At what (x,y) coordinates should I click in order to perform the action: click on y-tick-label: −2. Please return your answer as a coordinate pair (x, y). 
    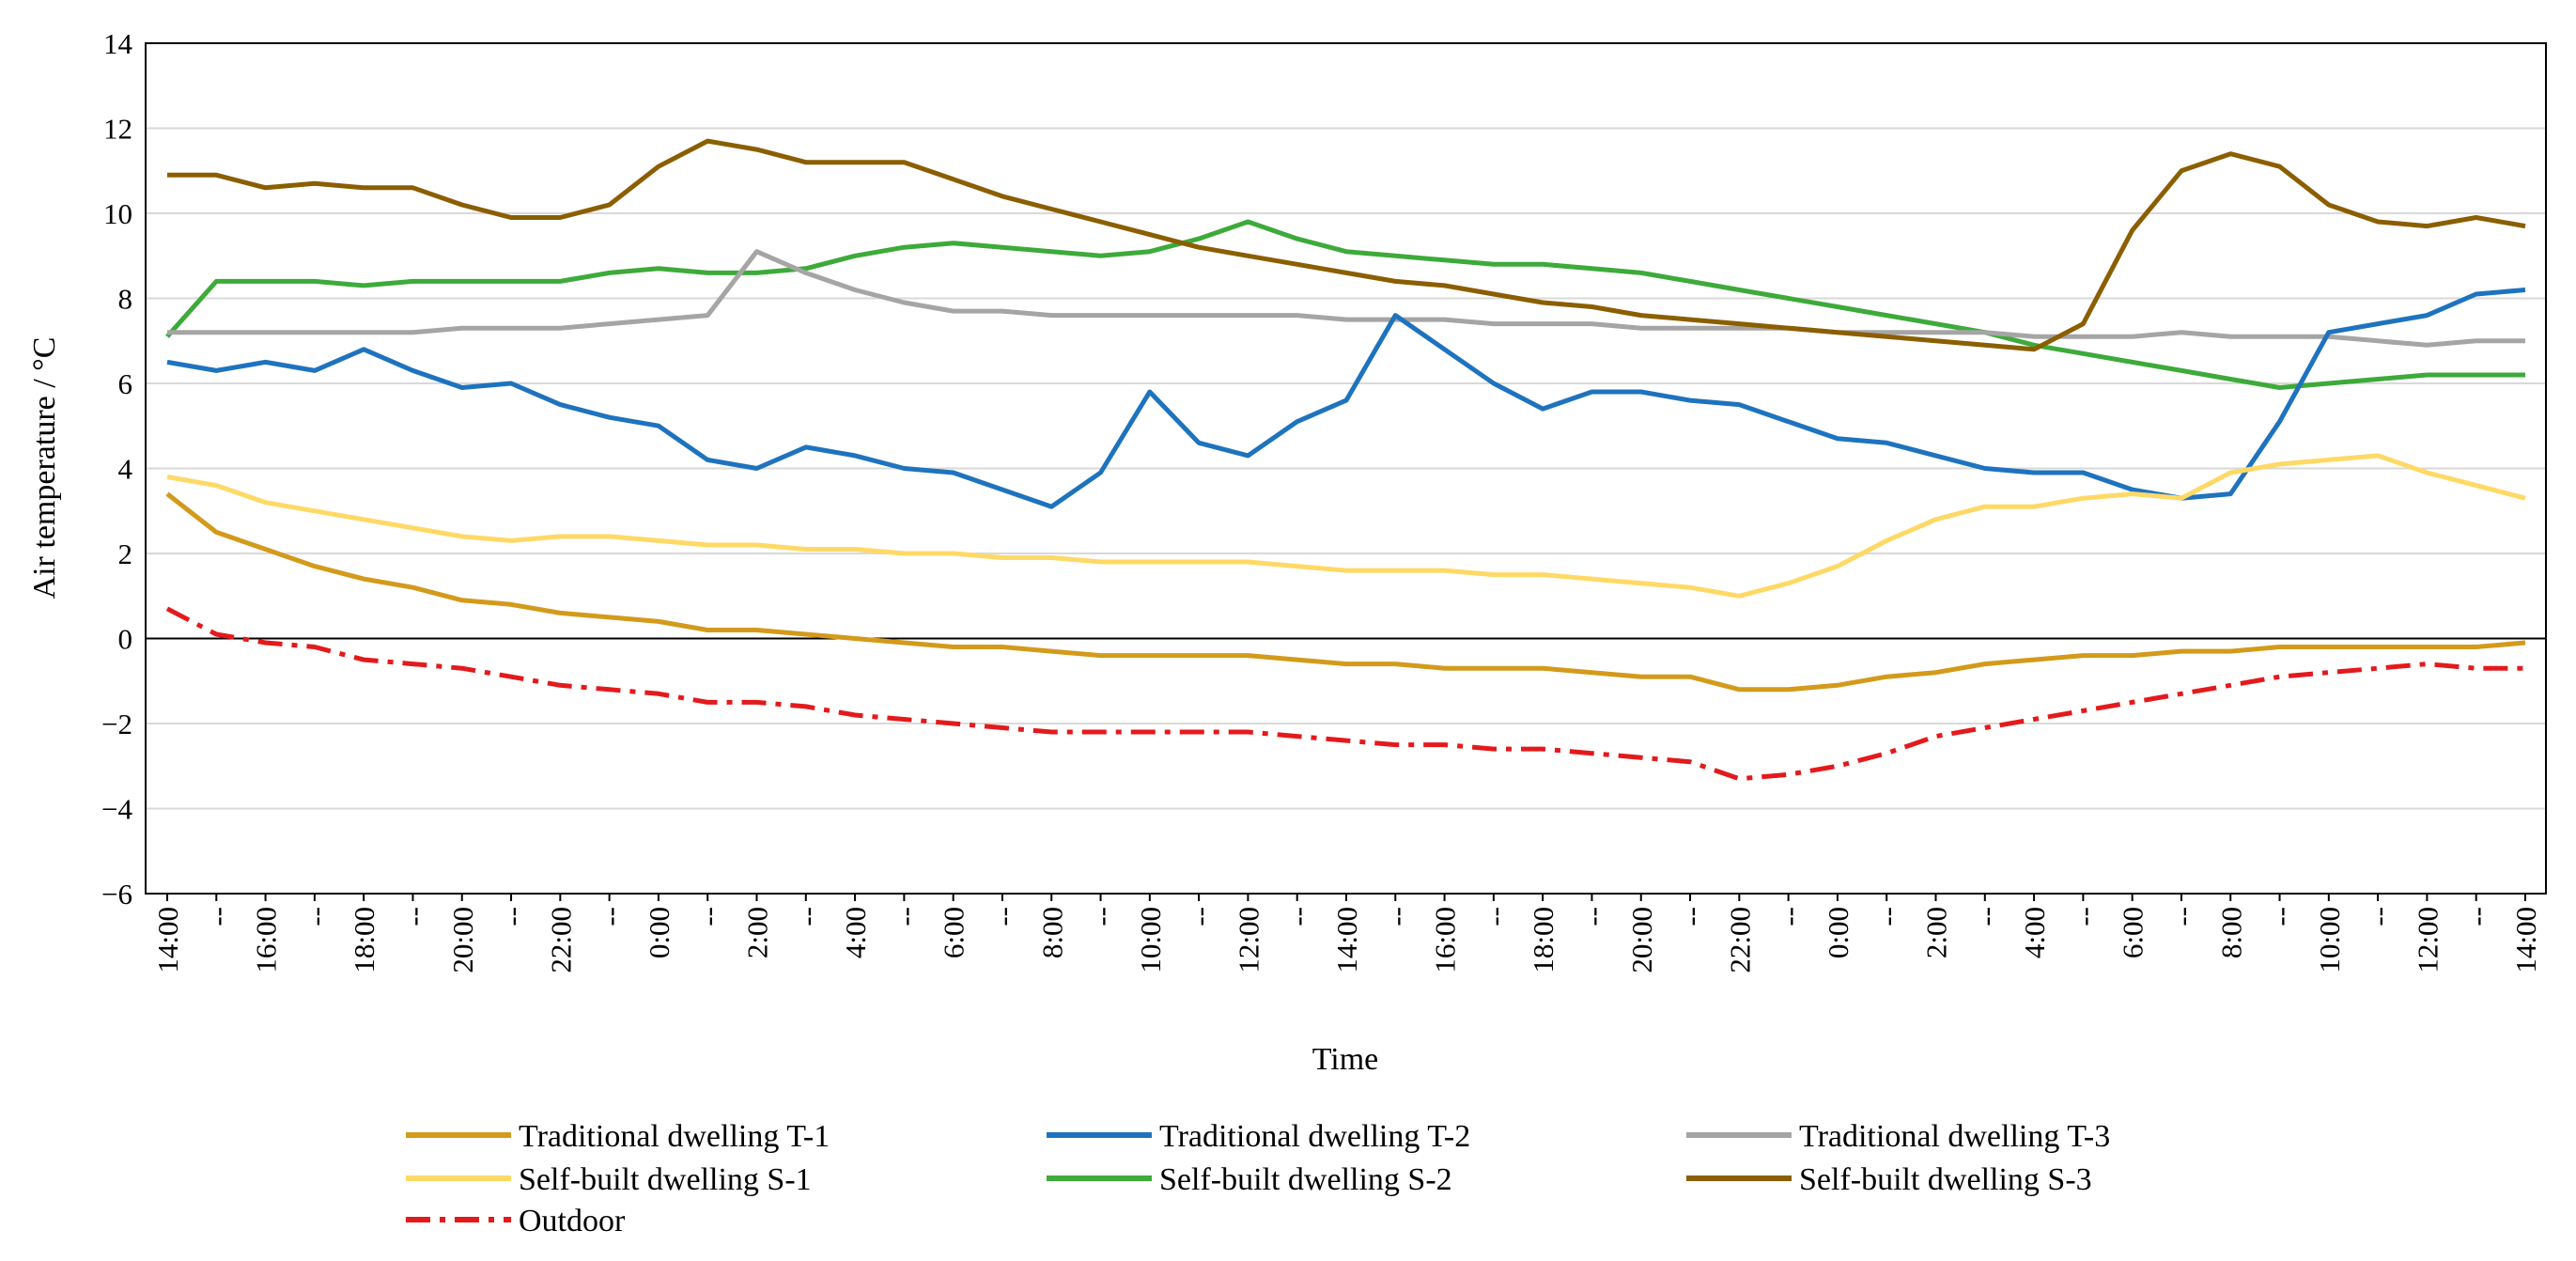
    Looking at the image, I should click on (116, 724).